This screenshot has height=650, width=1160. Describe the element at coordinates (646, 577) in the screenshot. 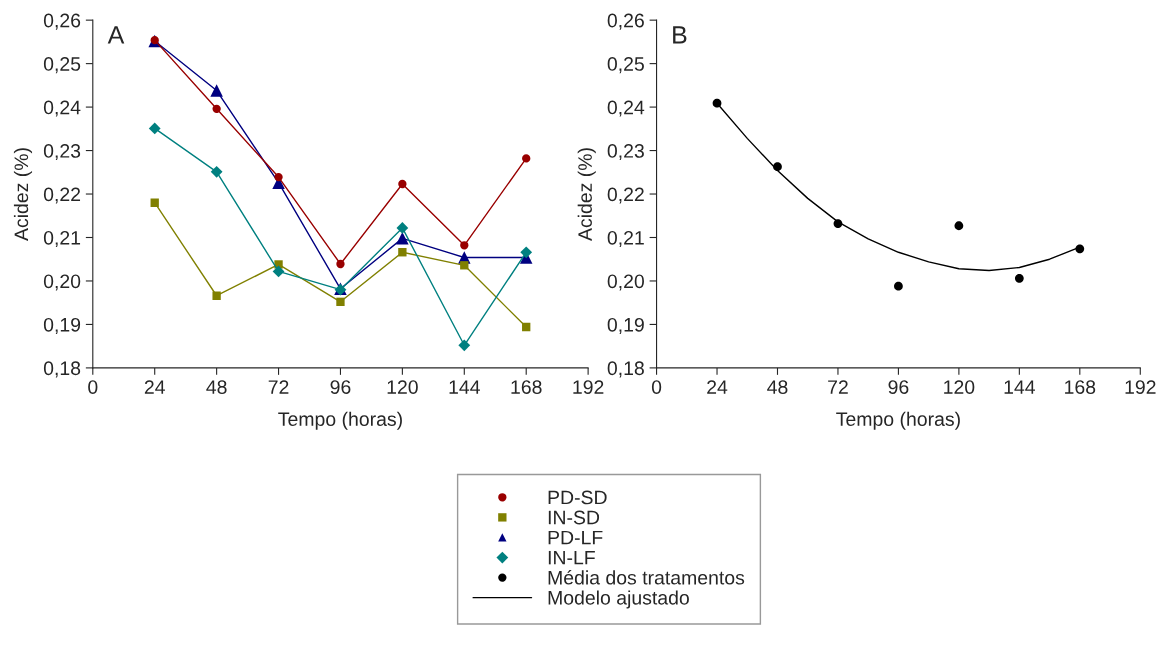

I see `legend-label: Média dos tratamentos` at that location.